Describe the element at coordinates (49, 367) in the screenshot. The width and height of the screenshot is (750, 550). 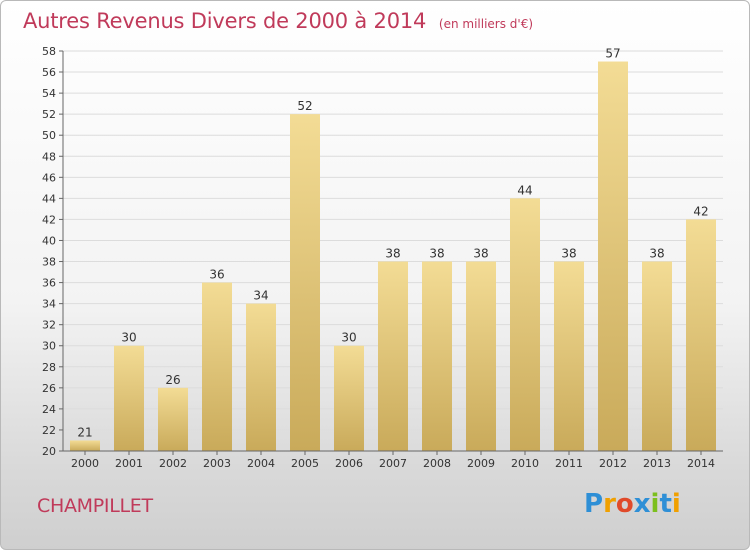
I see `y-tick-label: 28` at that location.